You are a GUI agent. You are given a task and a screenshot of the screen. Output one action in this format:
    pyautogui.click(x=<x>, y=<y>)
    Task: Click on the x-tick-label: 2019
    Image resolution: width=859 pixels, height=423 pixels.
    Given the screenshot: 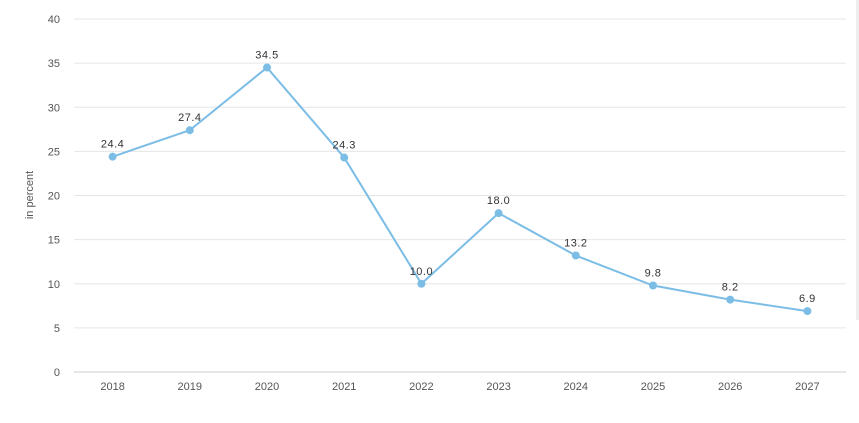 What is the action you would take?
    pyautogui.click(x=190, y=387)
    